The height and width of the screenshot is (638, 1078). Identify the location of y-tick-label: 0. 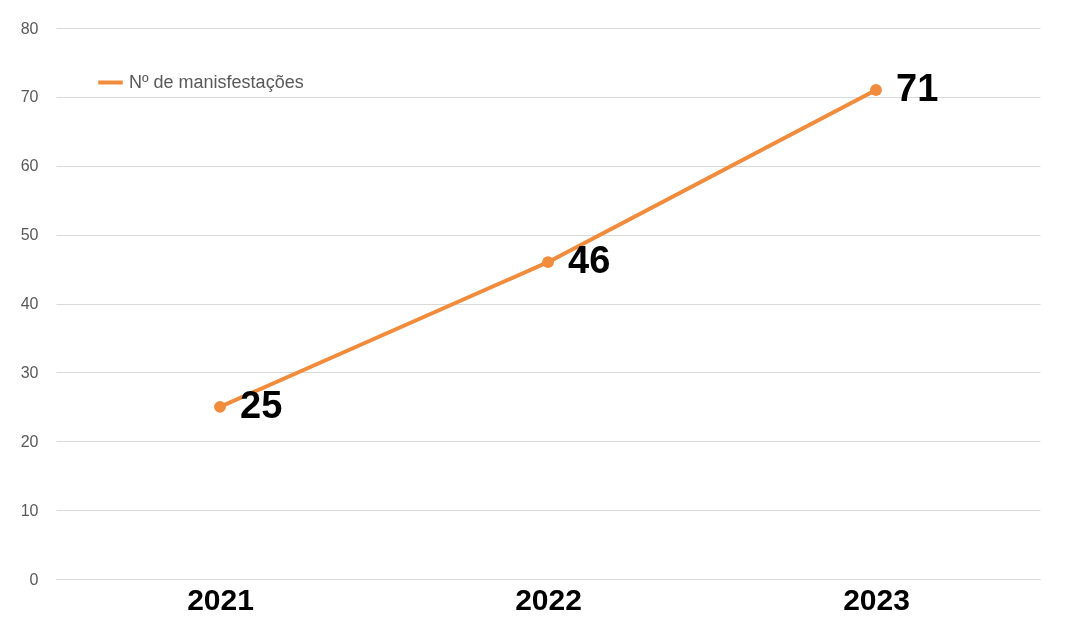
(34, 579).